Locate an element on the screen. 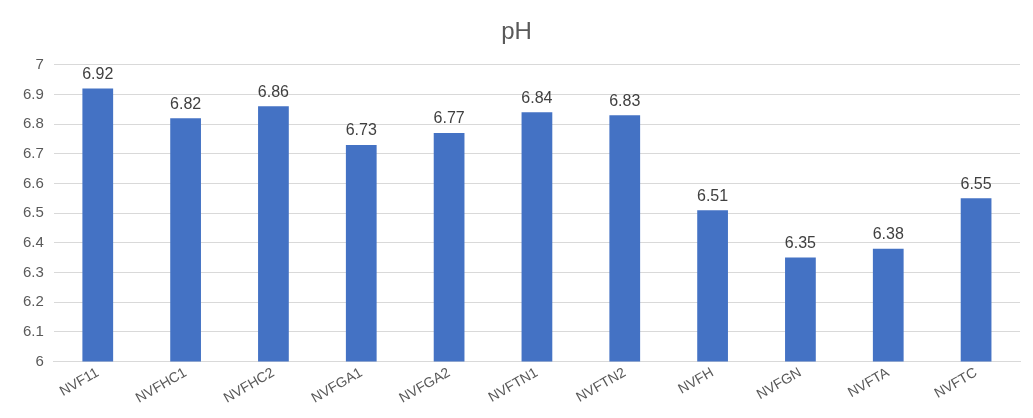 This screenshot has height=418, width=1033. data-label: 6.35 is located at coordinates (800, 243).